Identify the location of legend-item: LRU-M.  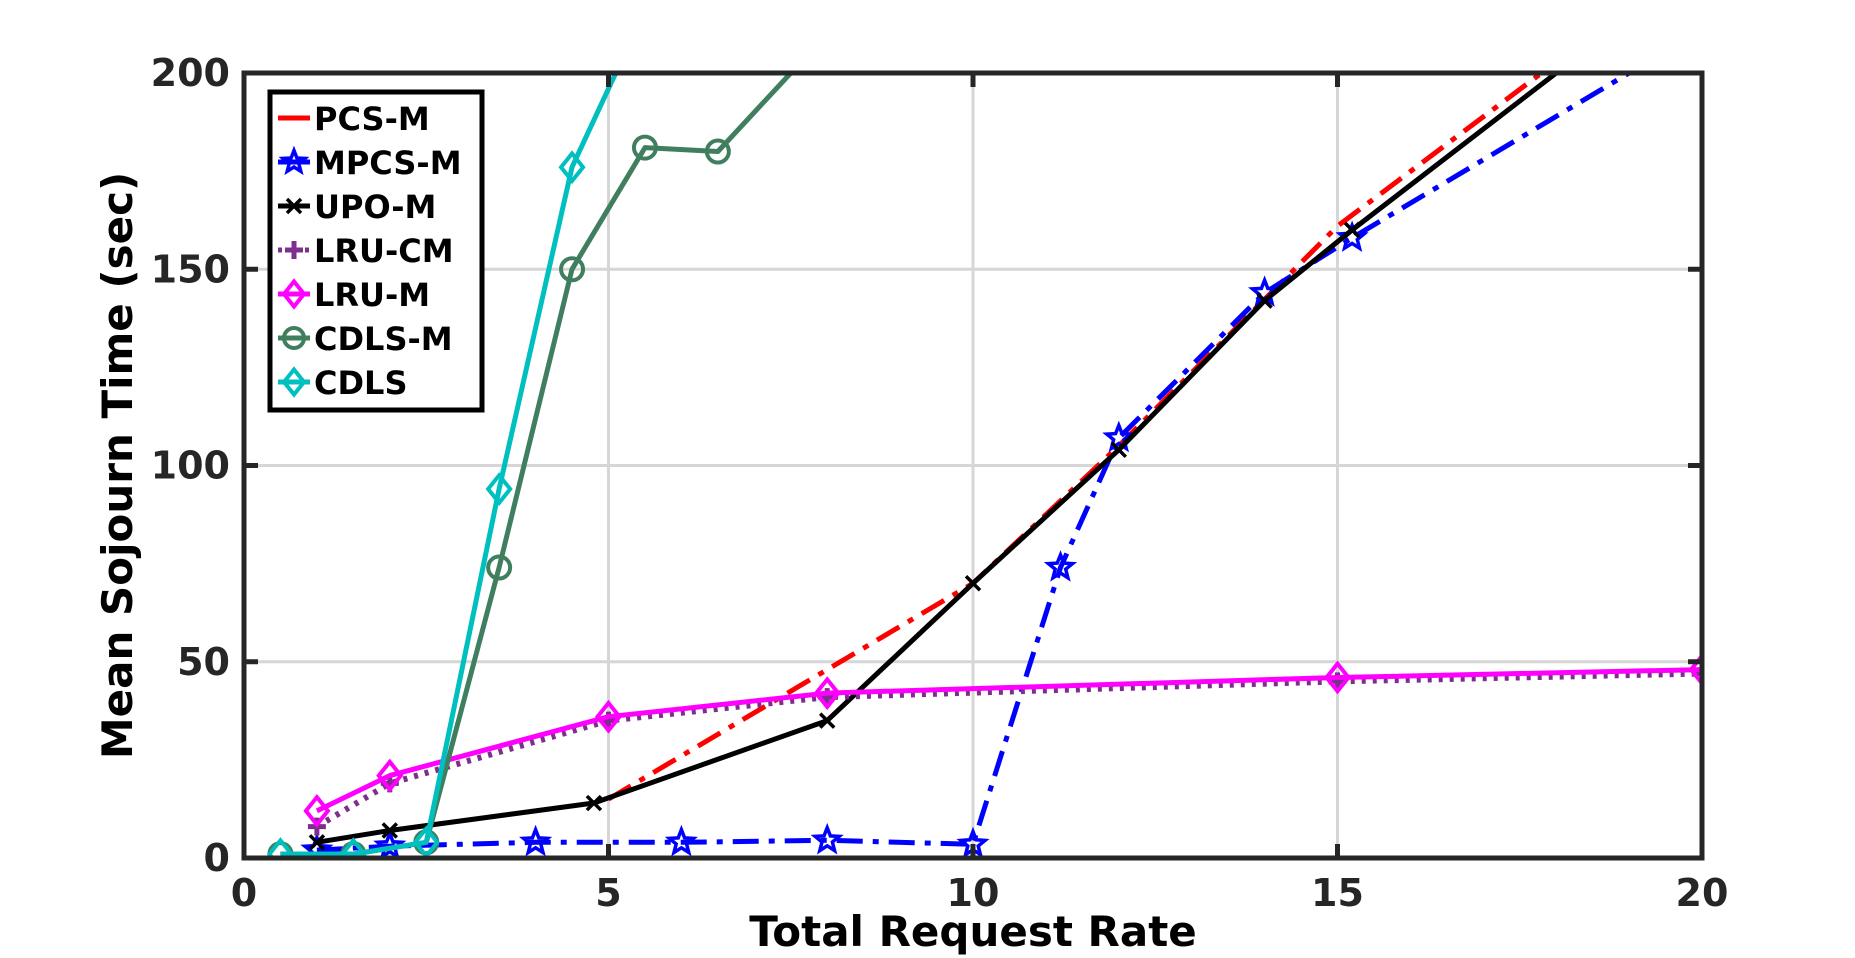
(354, 295).